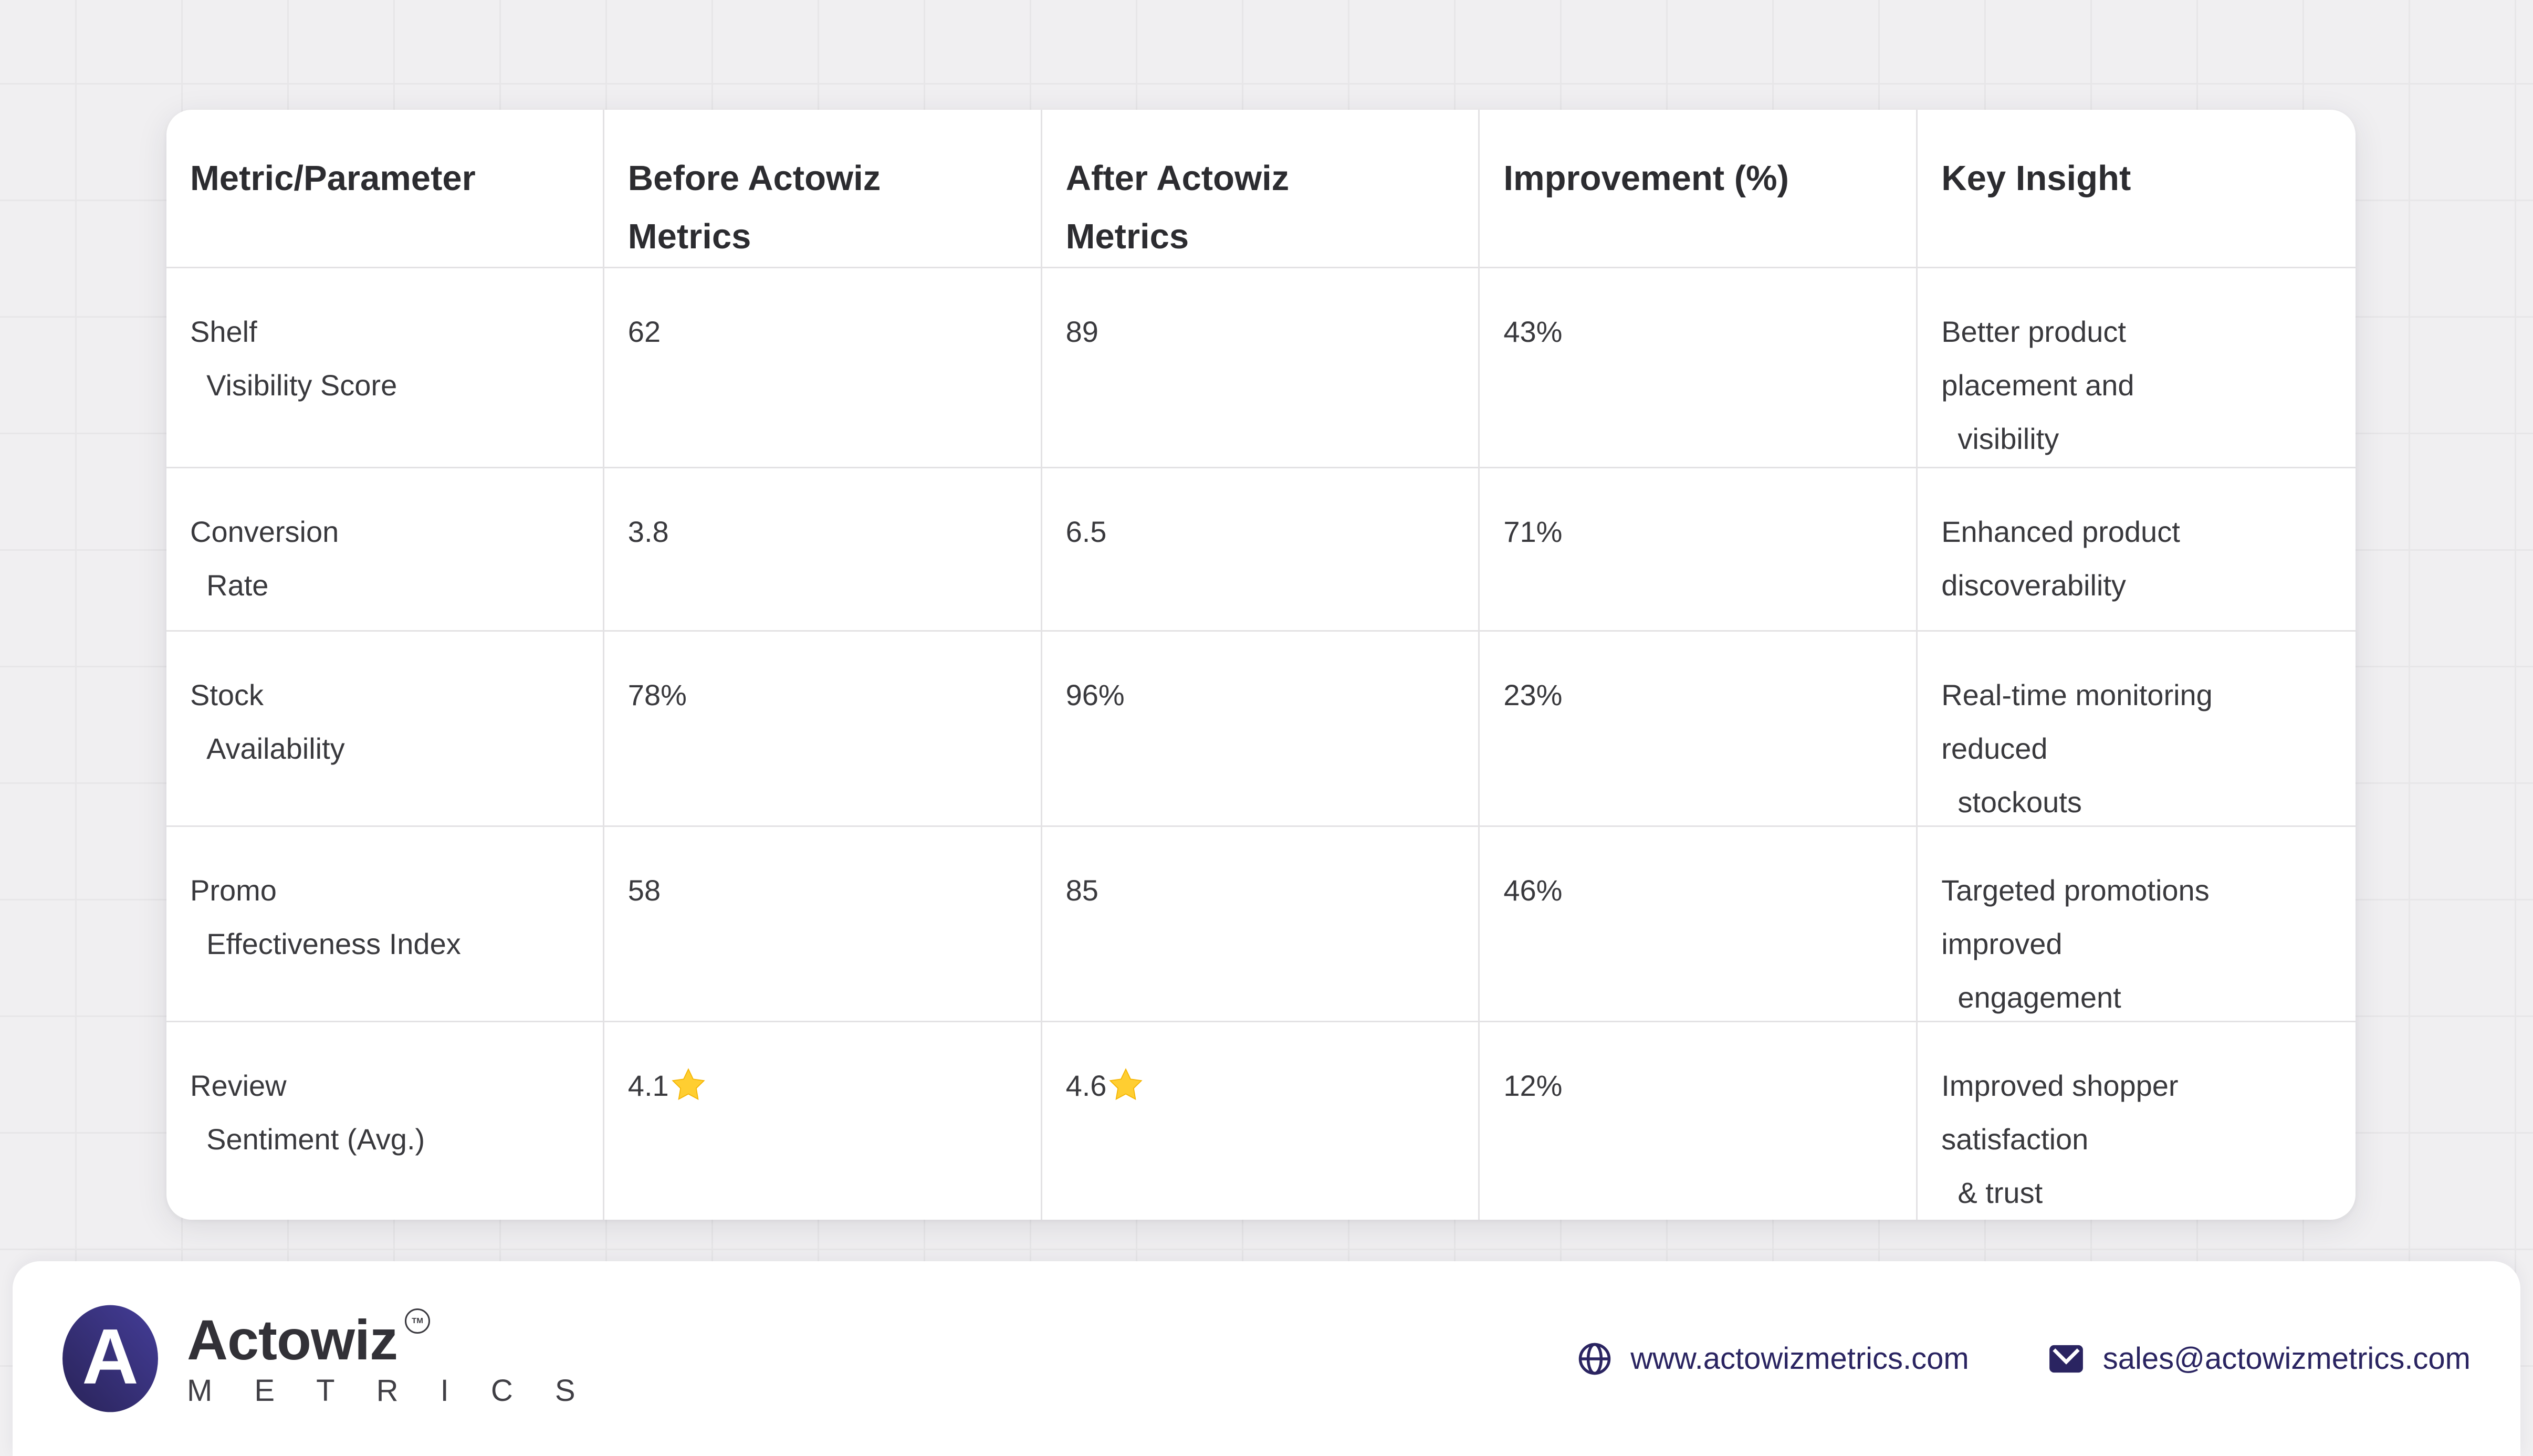 The image size is (2533, 1456). What do you see at coordinates (1261, 729) in the screenshot?
I see `cell-after: 96%` at bounding box center [1261, 729].